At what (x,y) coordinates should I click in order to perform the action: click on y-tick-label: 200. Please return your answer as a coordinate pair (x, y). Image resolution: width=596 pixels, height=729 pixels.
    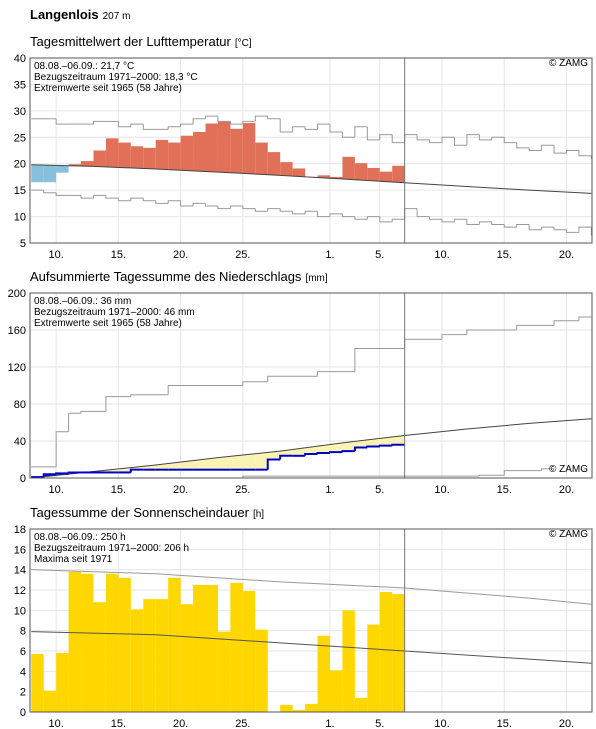
    Looking at the image, I should click on (17, 294).